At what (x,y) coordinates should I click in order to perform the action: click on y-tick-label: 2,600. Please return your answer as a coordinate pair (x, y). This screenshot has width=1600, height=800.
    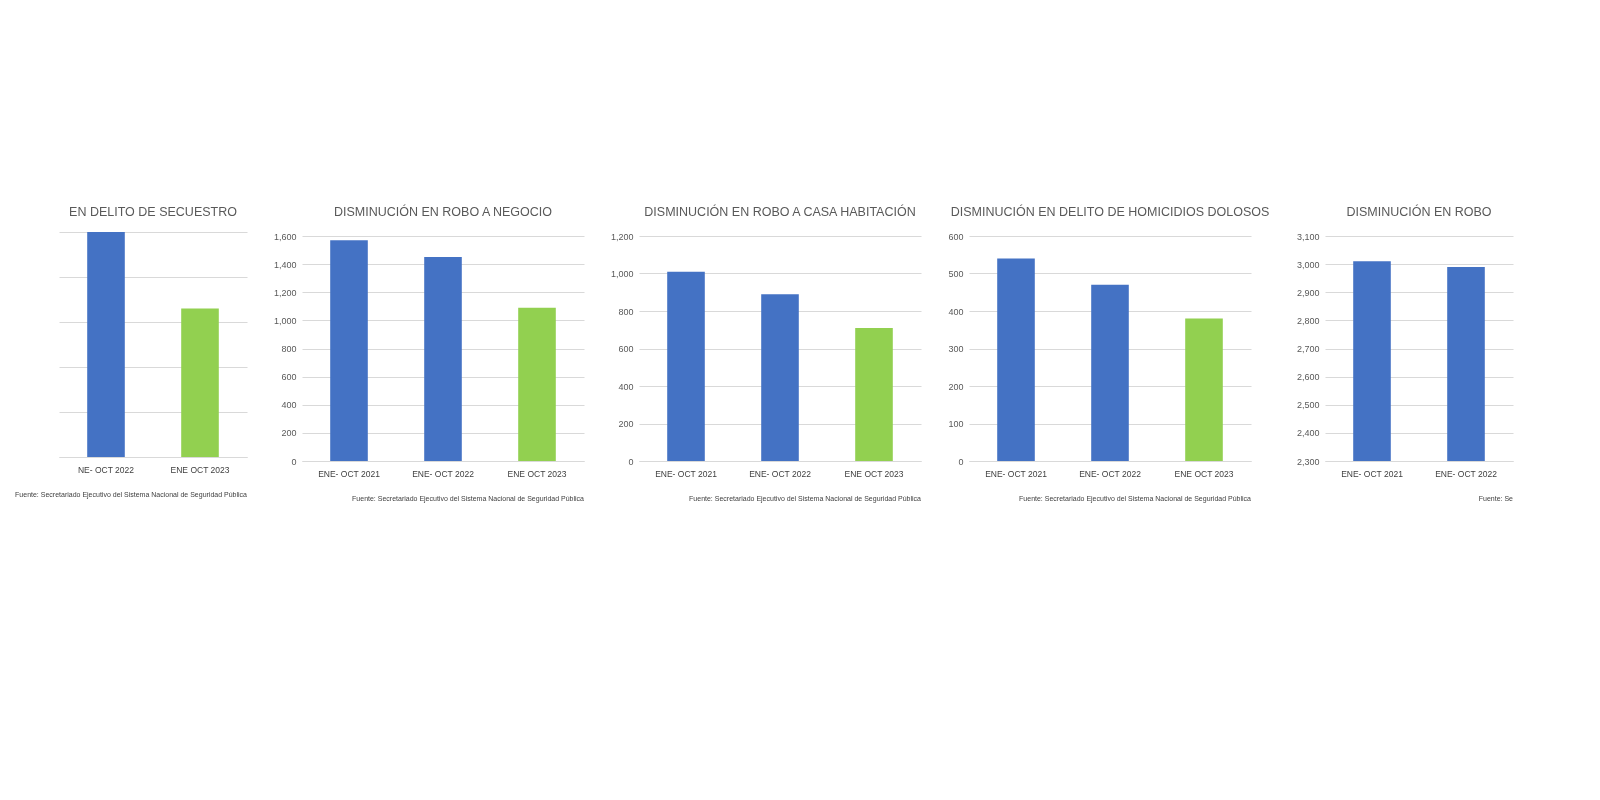
    Looking at the image, I should click on (1308, 377).